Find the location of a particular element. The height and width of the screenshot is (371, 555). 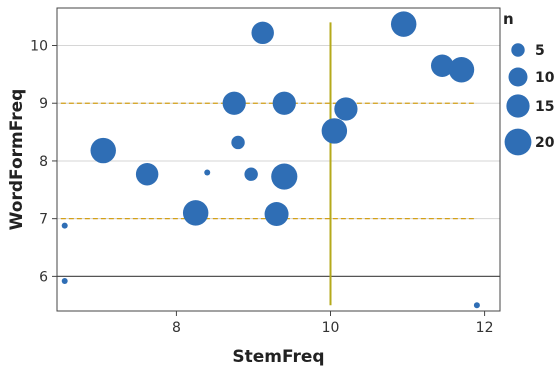

legend-label: 15 is located at coordinates (544, 107).